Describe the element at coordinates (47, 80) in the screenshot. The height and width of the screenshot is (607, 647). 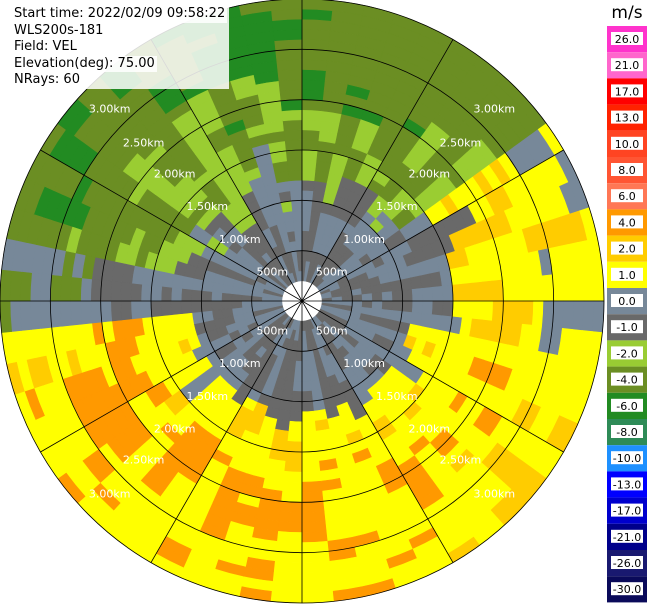
I see `nrays: NRays: 60` at that location.